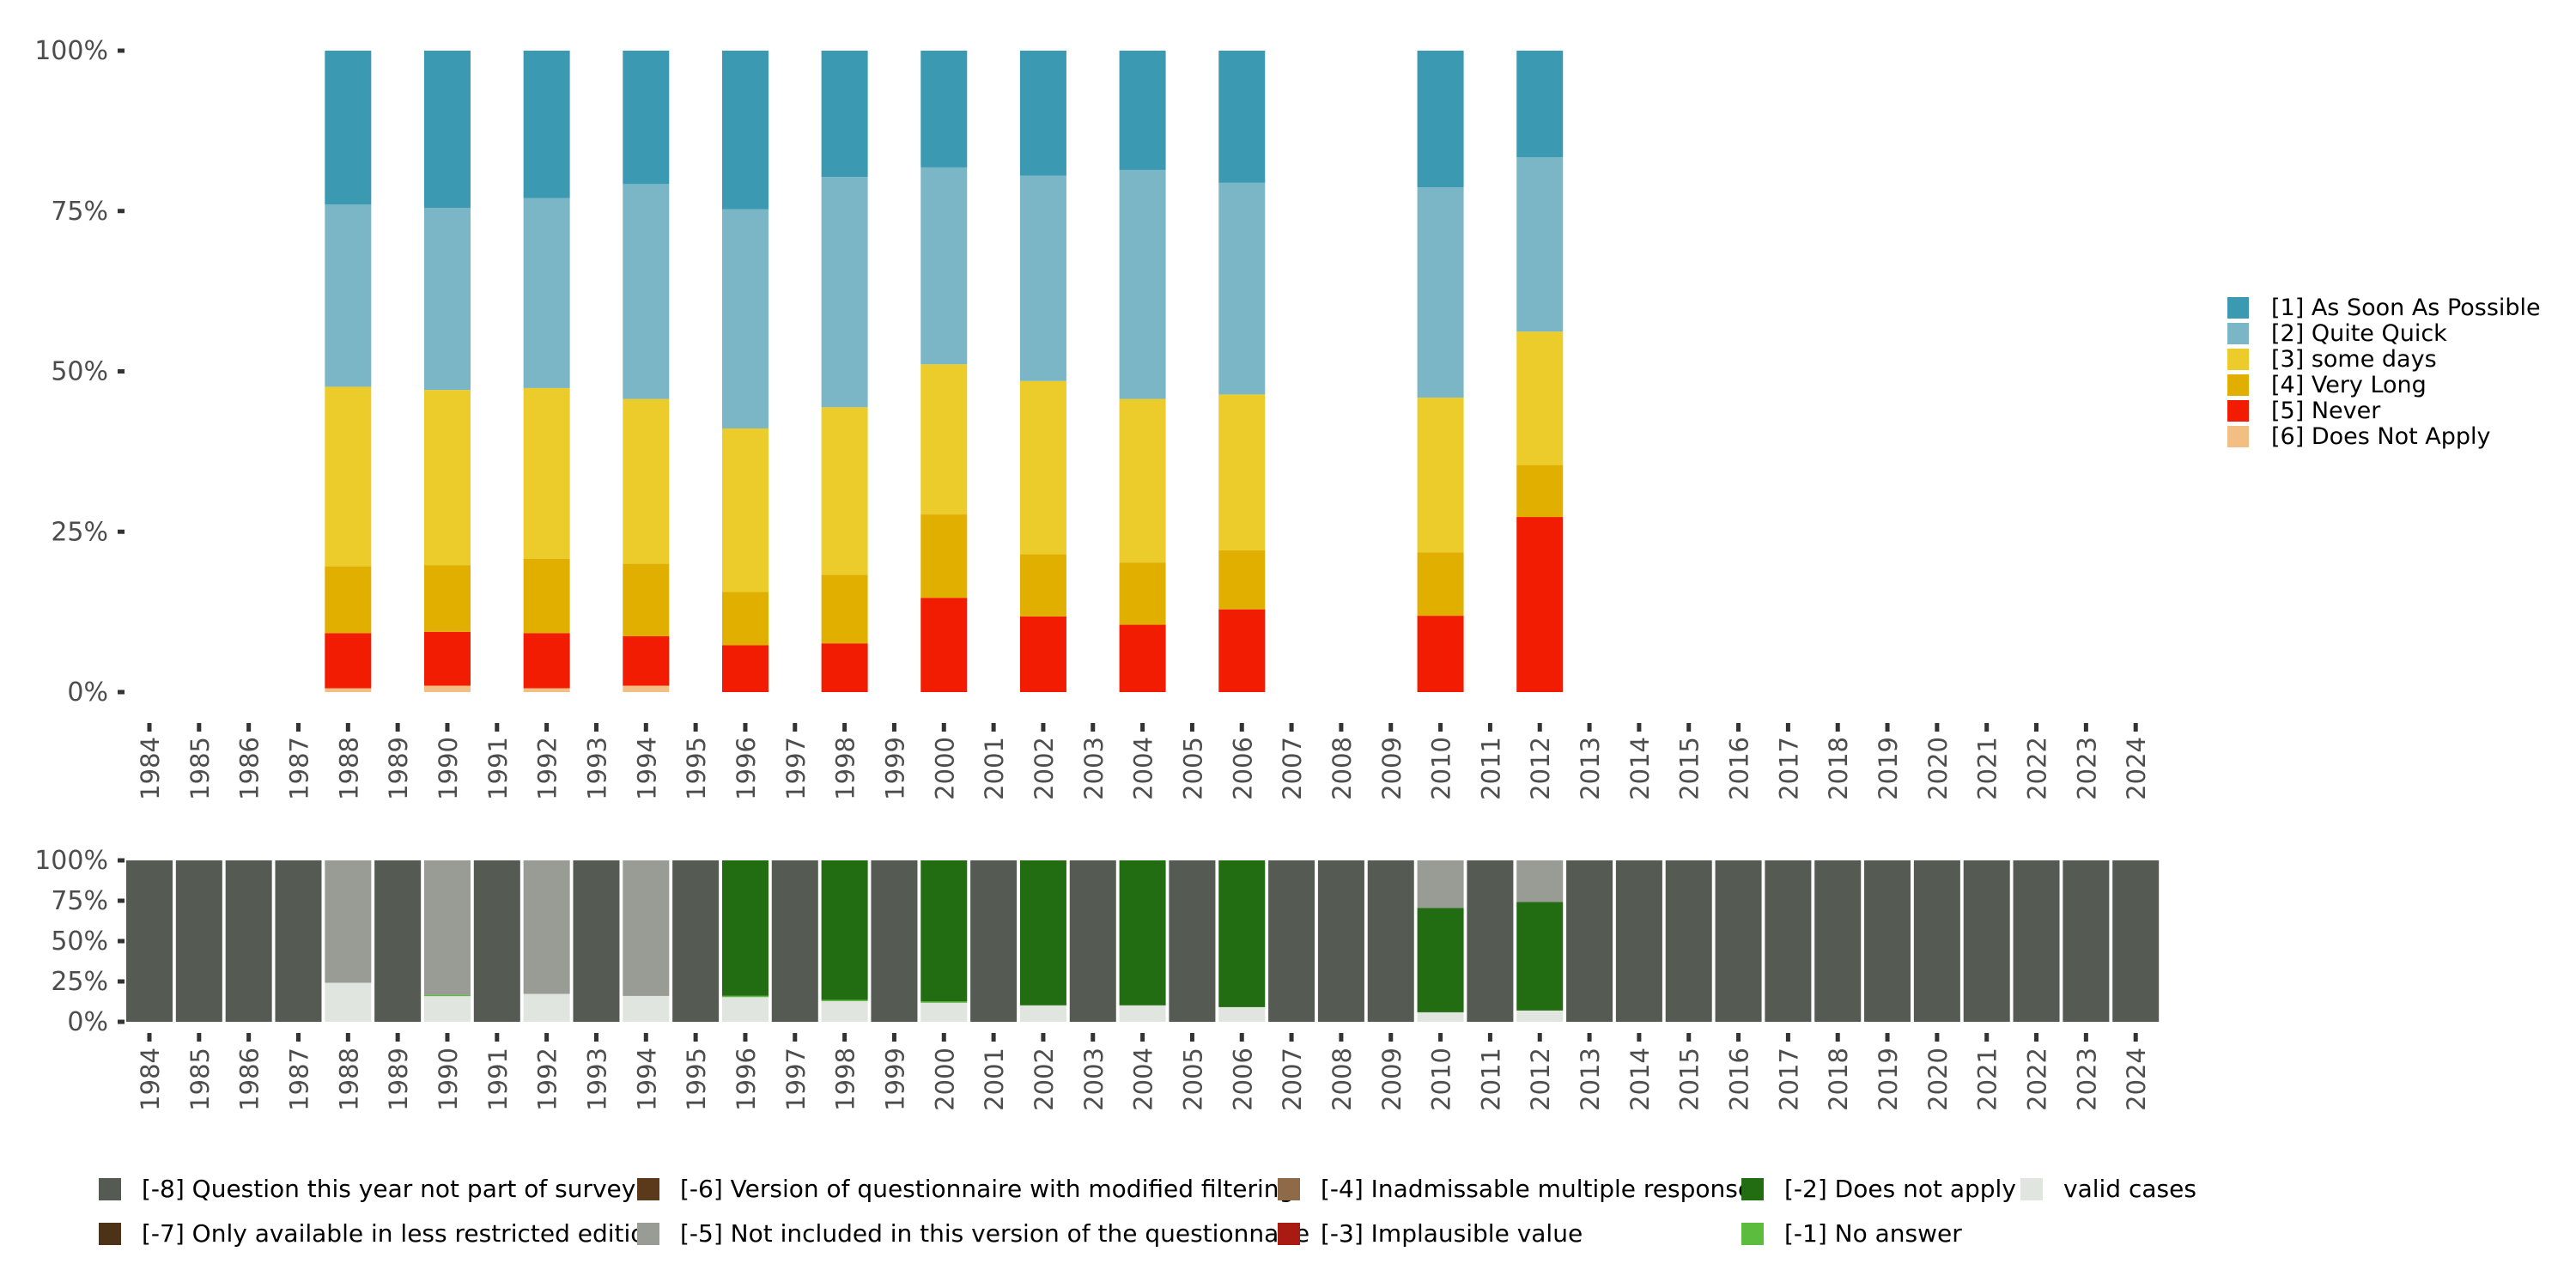  Describe the element at coordinates (1094, 1079) in the screenshot. I see `bottom-x-tick-label: 2003` at that location.